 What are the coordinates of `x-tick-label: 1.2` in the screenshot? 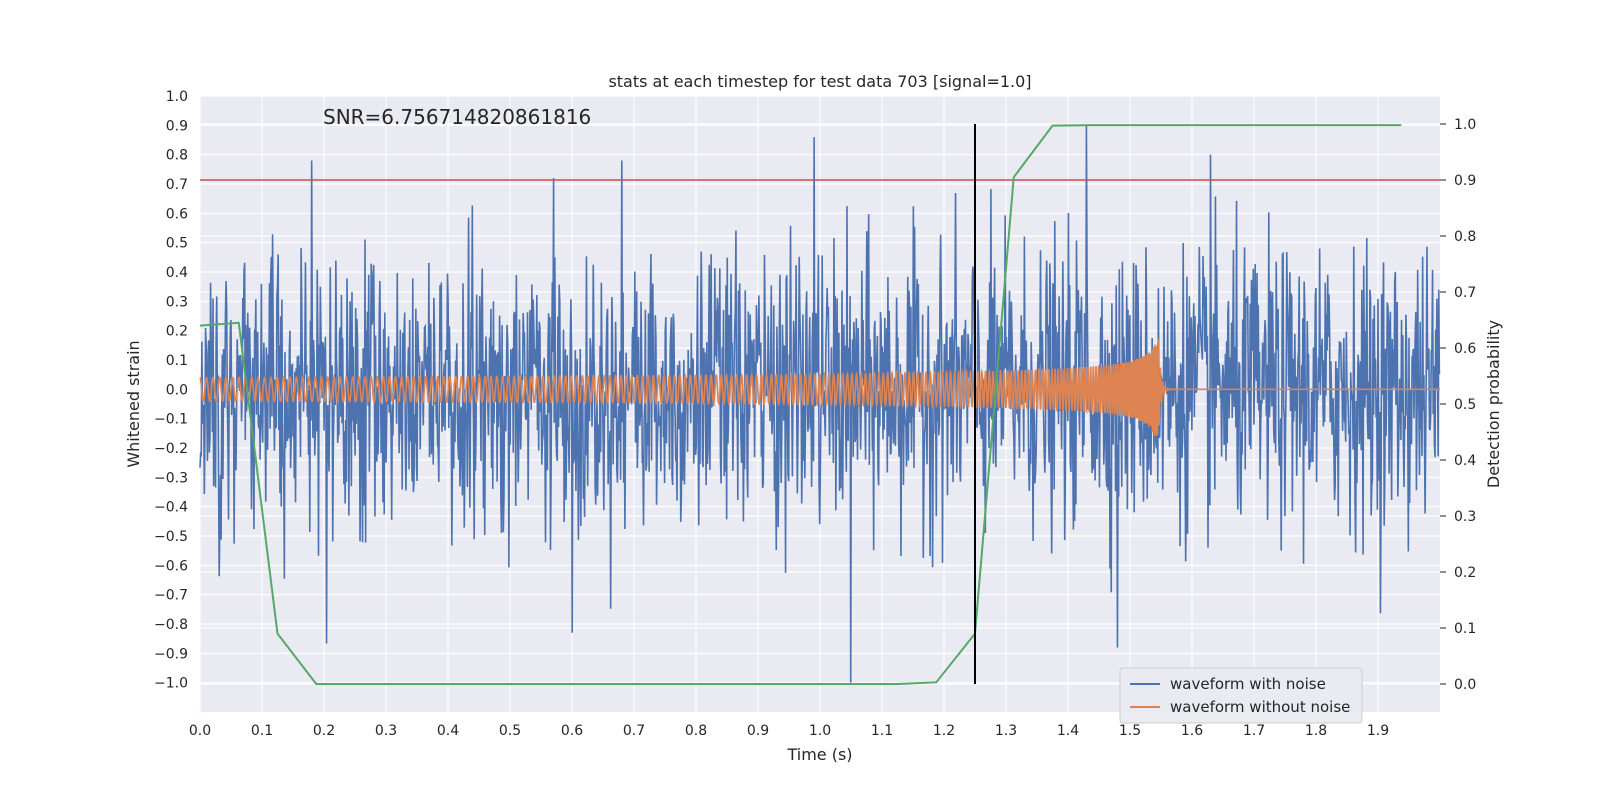 It's located at (944, 731).